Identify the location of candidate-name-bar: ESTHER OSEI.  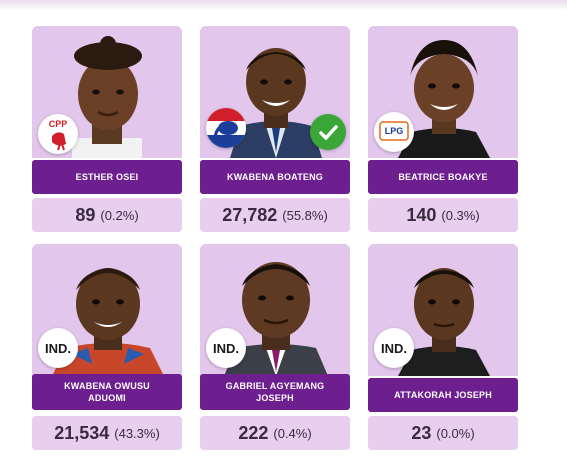
(107, 177).